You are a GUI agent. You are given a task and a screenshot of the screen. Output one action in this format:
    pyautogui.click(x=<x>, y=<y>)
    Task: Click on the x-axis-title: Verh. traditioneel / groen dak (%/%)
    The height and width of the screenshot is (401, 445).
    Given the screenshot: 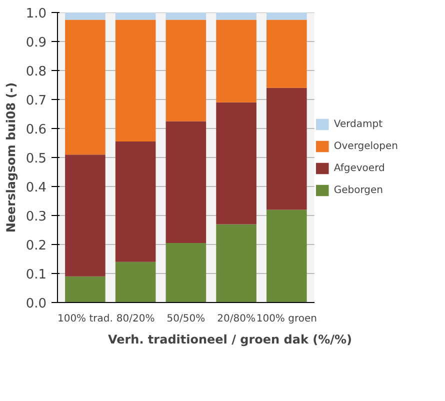 What is the action you would take?
    pyautogui.click(x=230, y=339)
    